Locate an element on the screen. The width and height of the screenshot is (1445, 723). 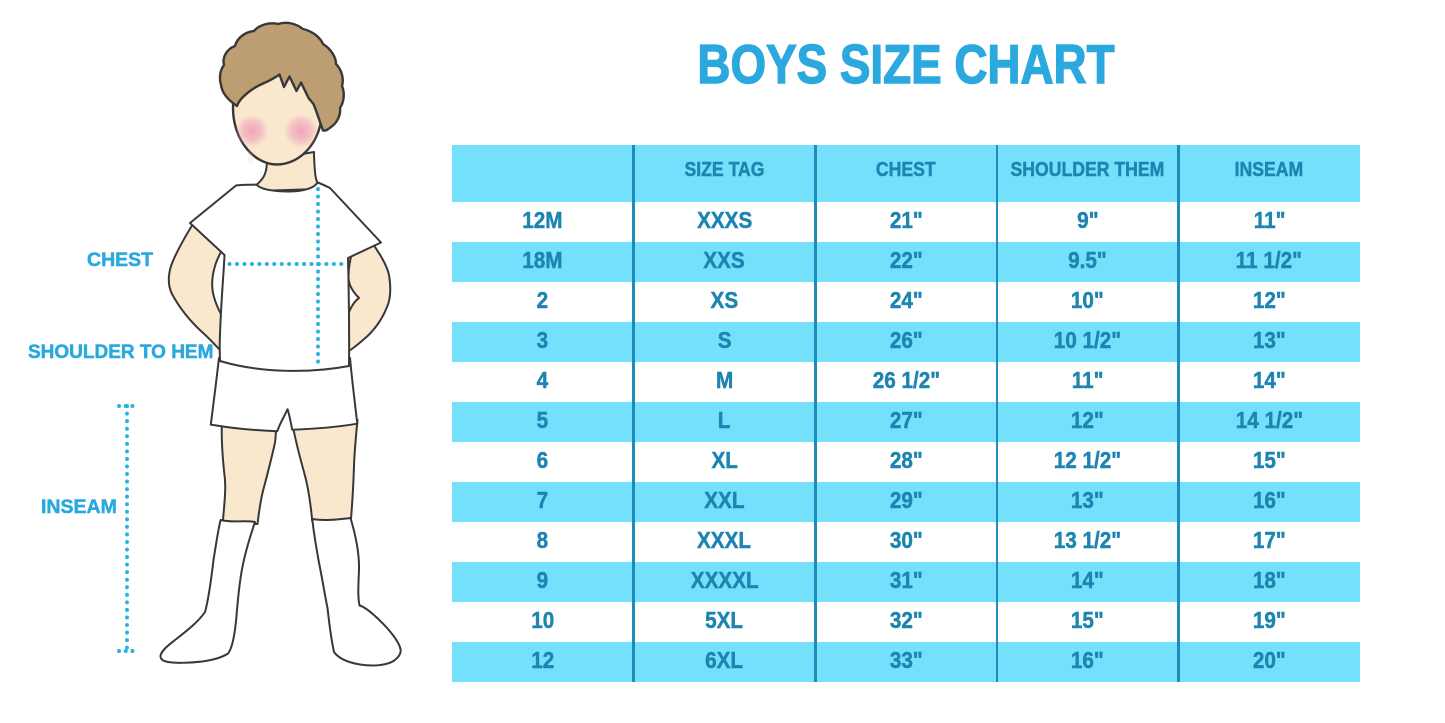
svg-text: INSEAM is located at coordinates (79, 507).